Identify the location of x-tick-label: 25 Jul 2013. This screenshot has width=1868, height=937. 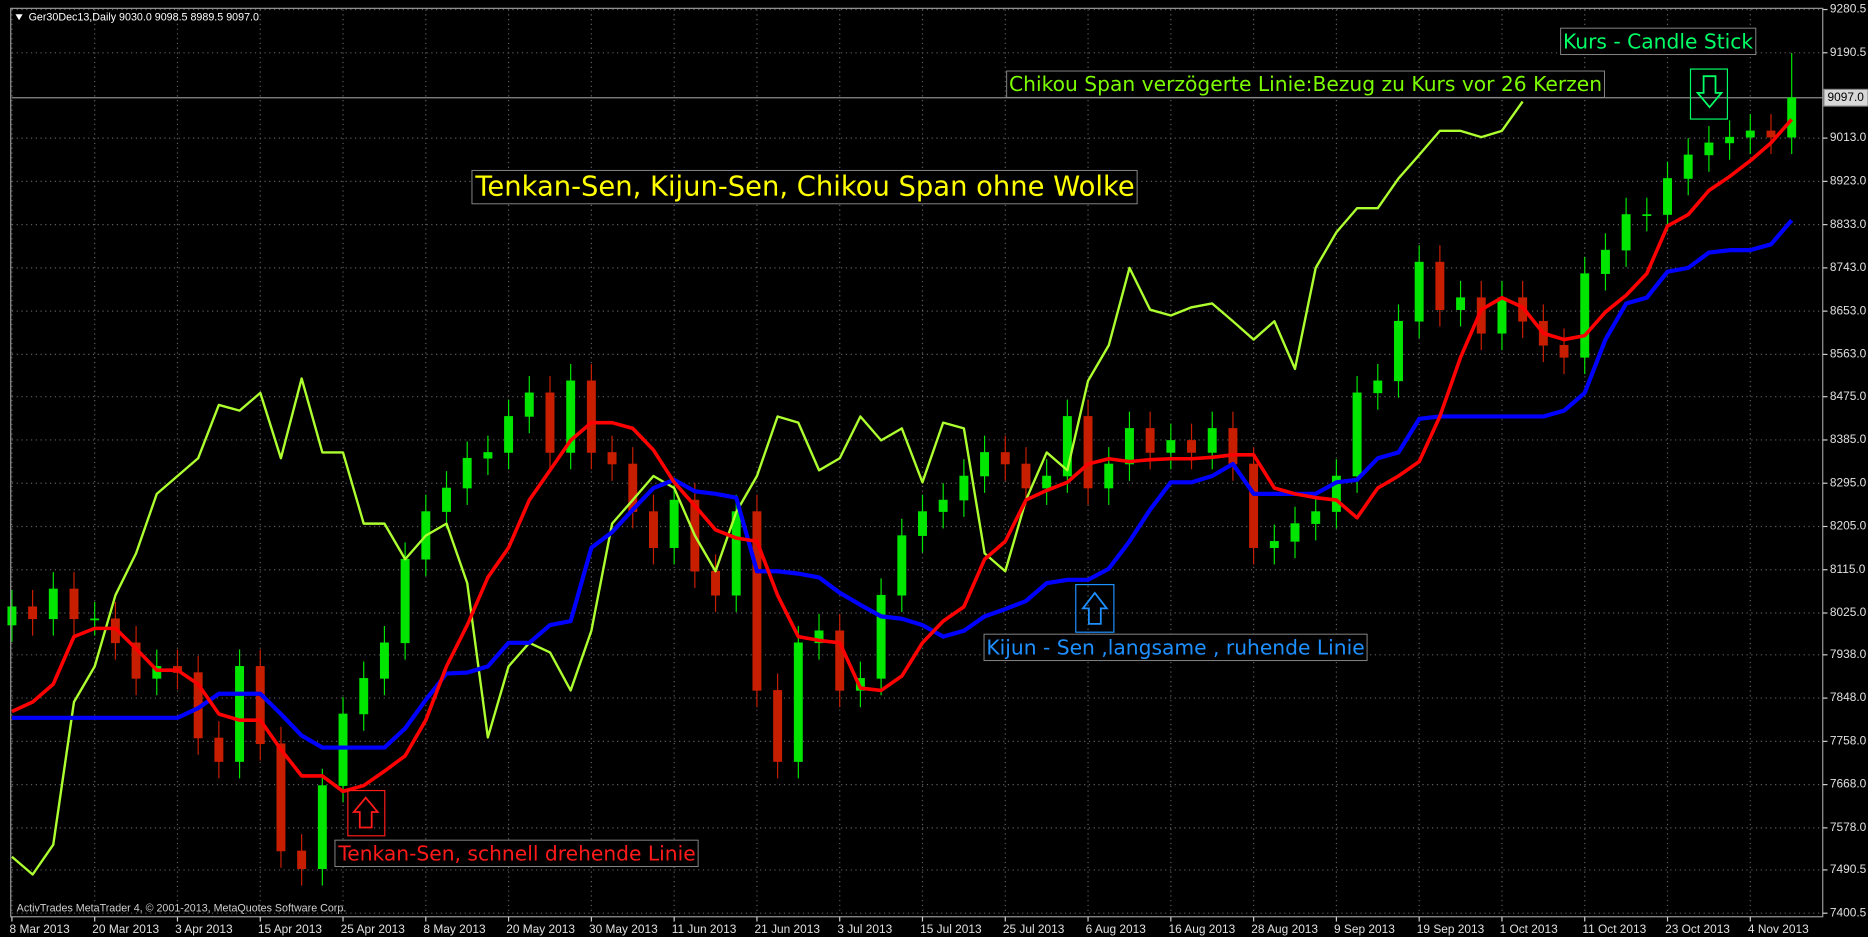
(1034, 929).